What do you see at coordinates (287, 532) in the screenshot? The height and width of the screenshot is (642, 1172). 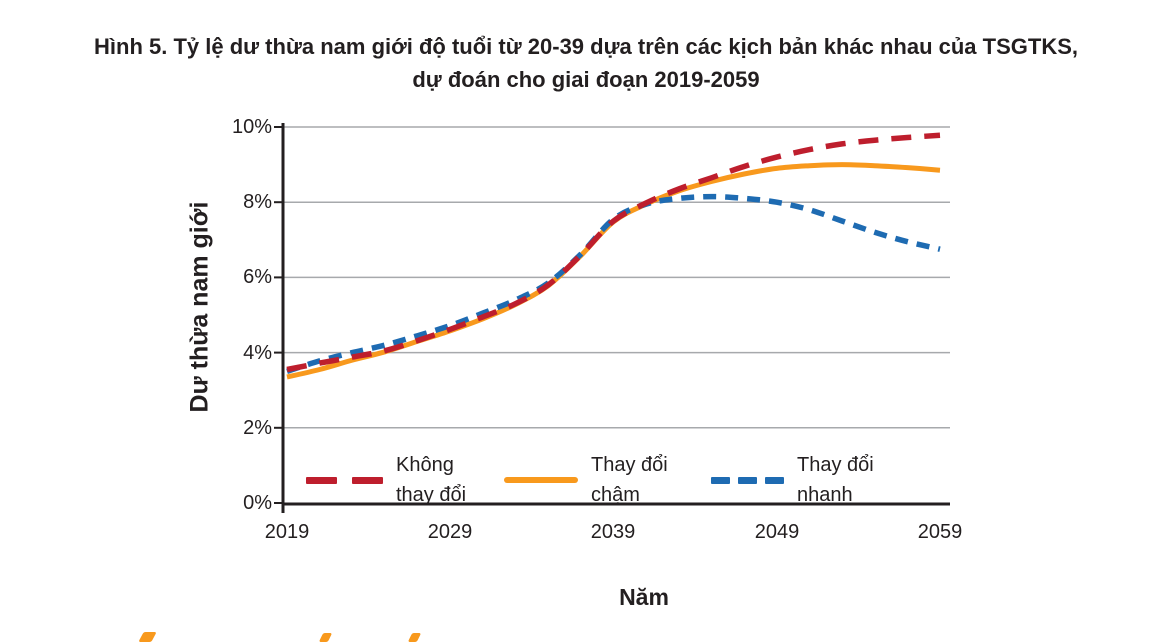 I see `x-axis-tick-label-2019: 2019` at bounding box center [287, 532].